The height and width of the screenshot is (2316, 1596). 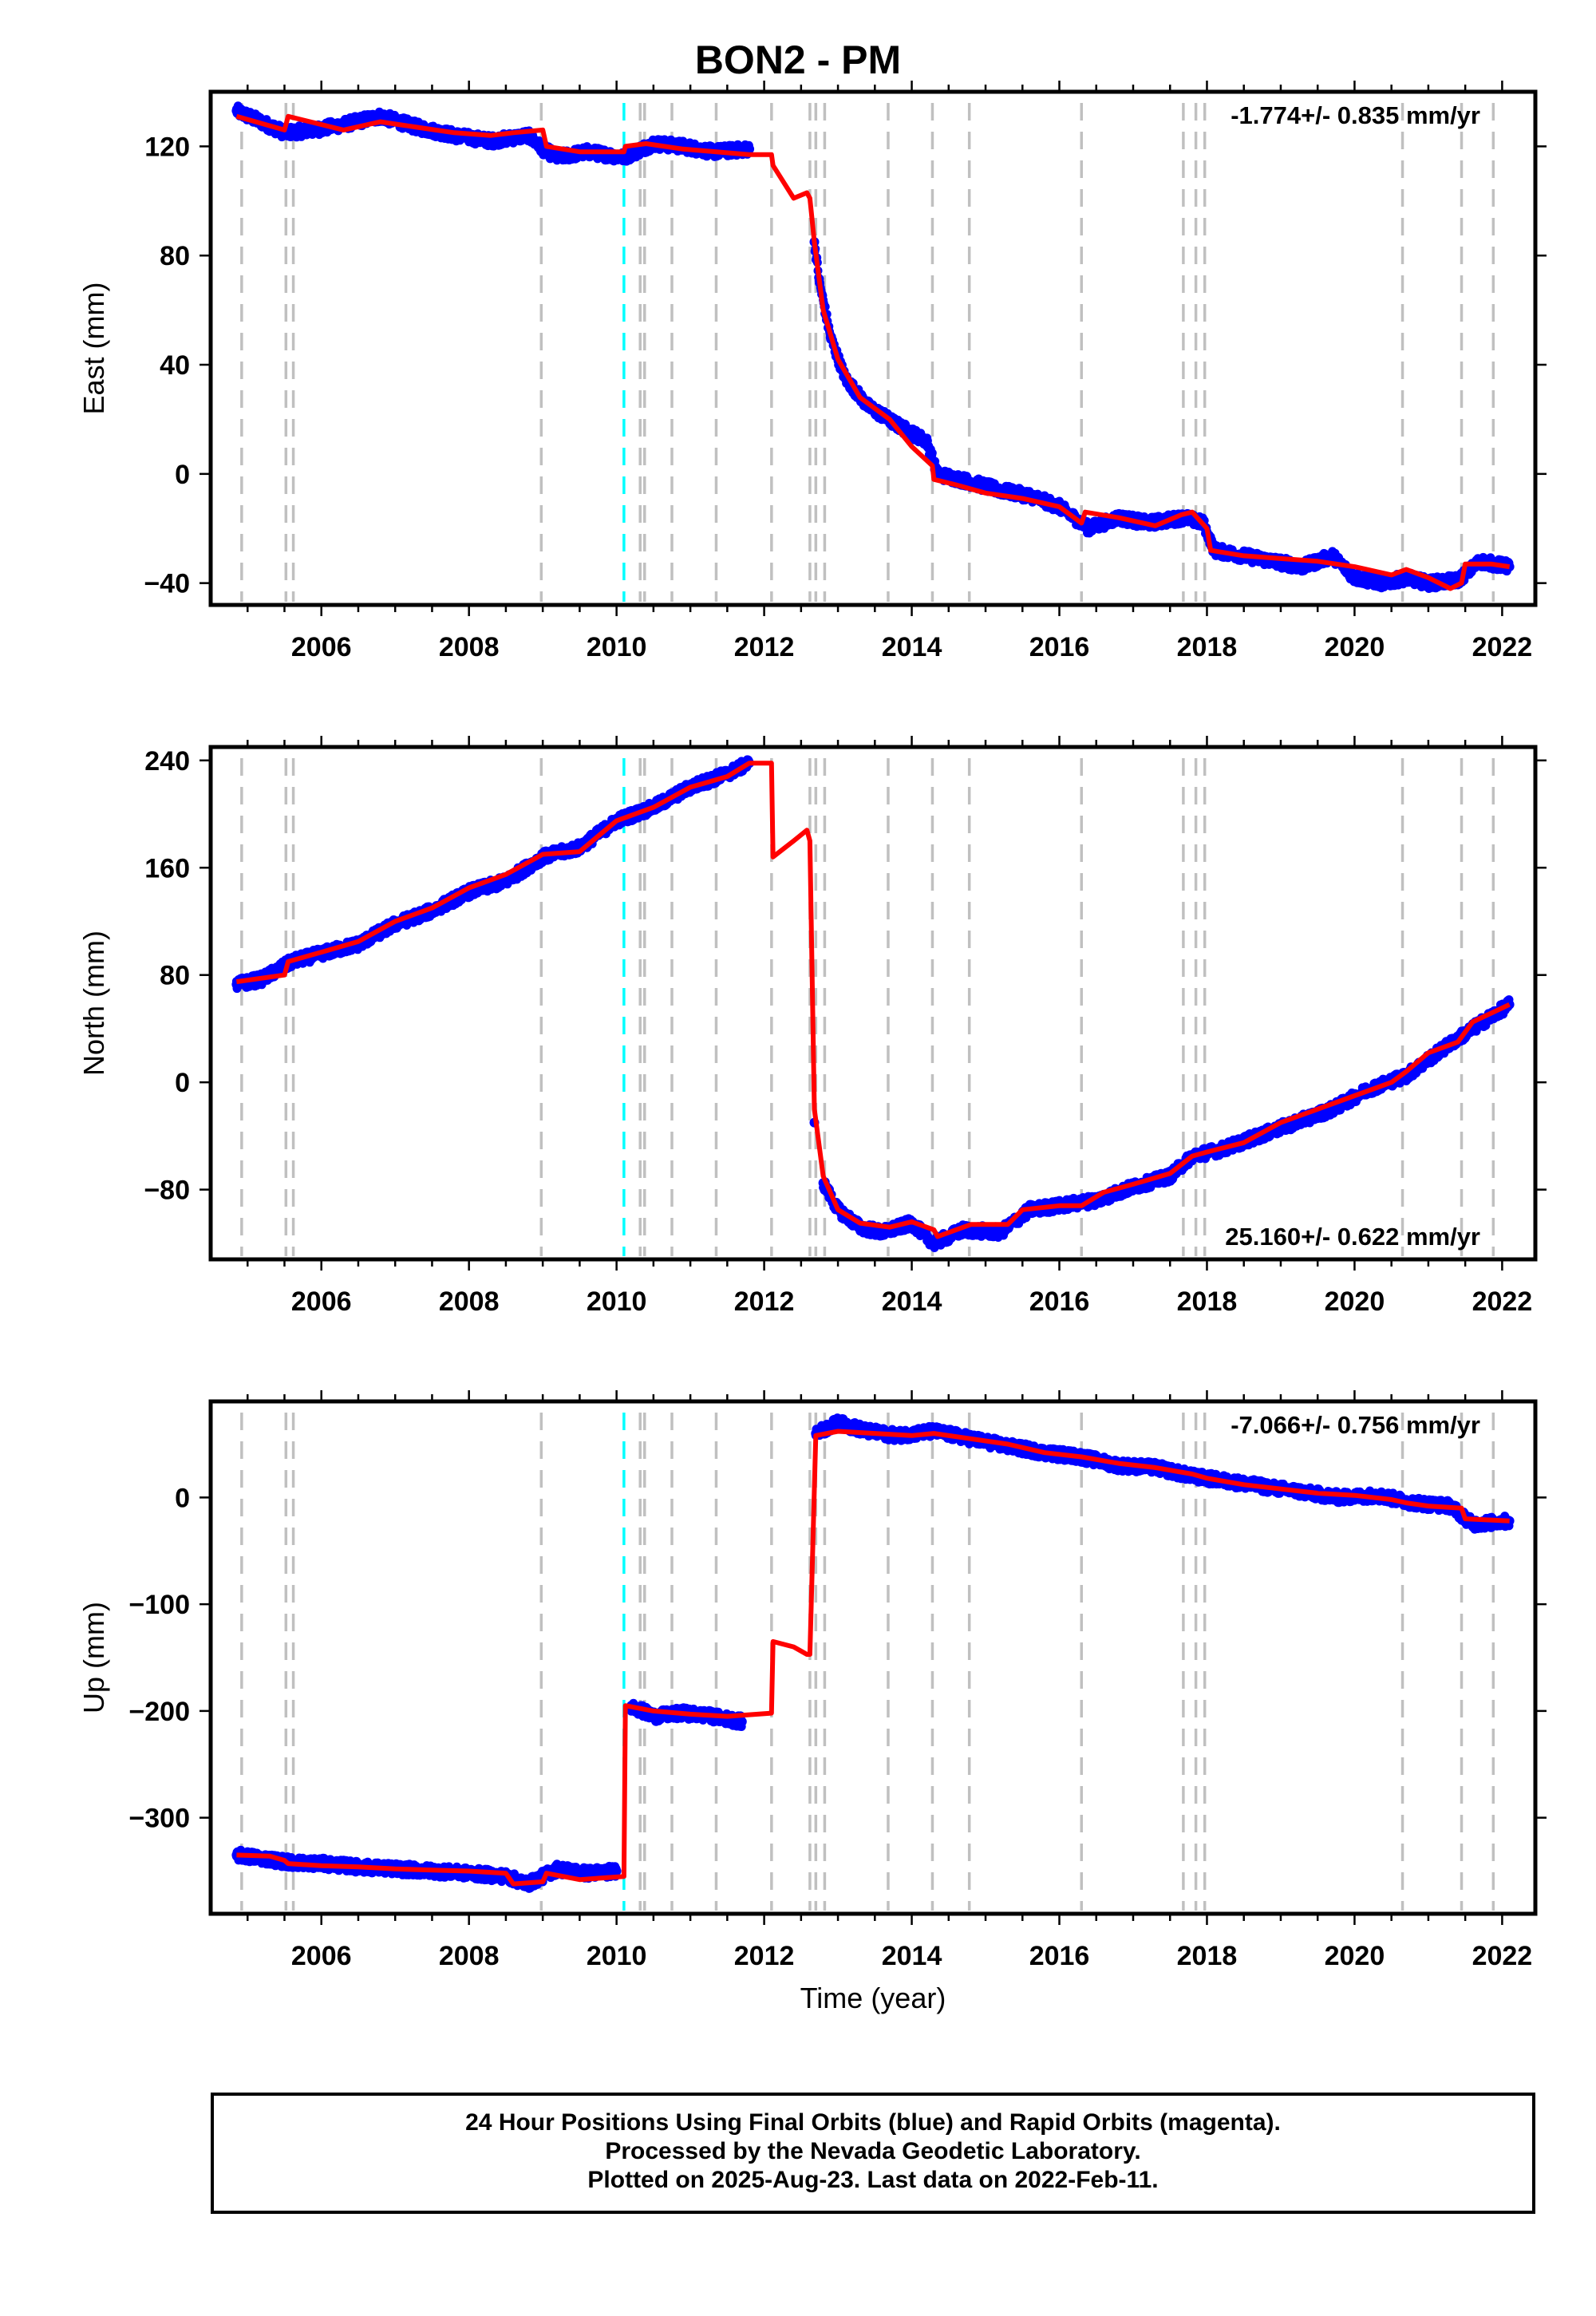 I want to click on y-tick-label: 40, so click(x=175, y=365).